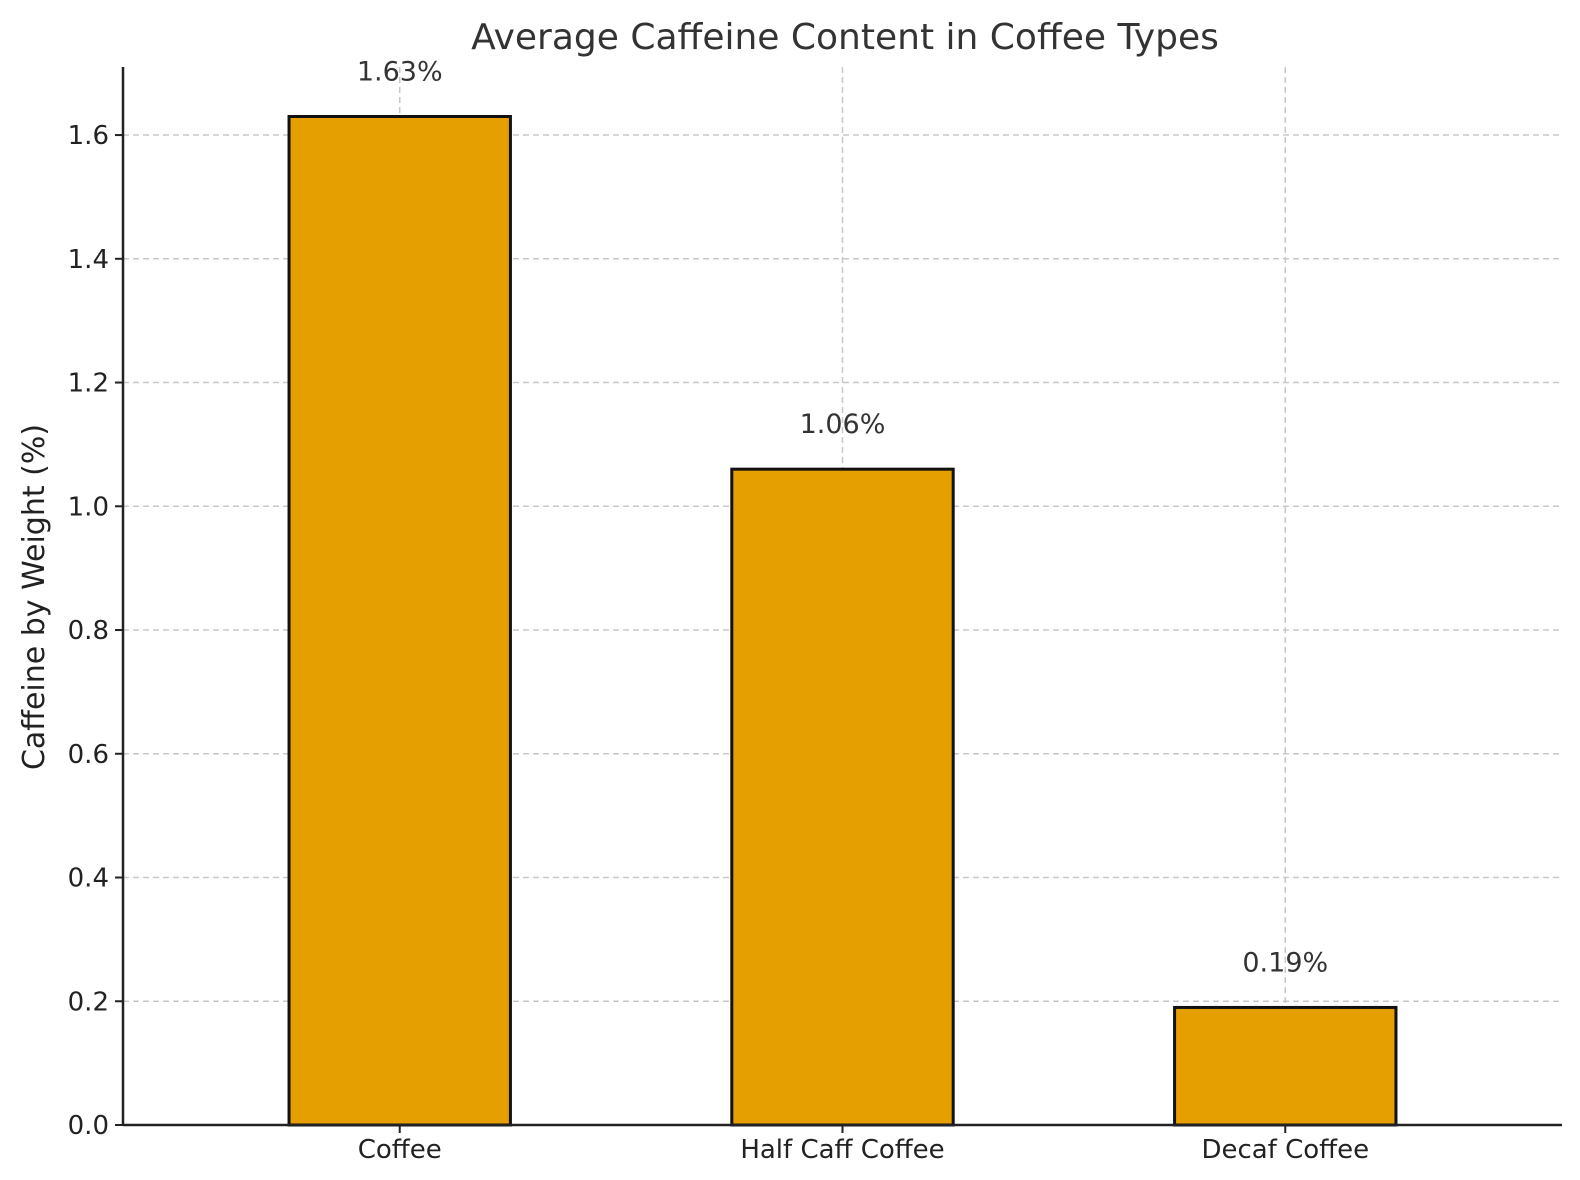 The width and height of the screenshot is (1580, 1180). What do you see at coordinates (34, 597) in the screenshot?
I see `y-axis-label: Caffeine by Weight (%)` at bounding box center [34, 597].